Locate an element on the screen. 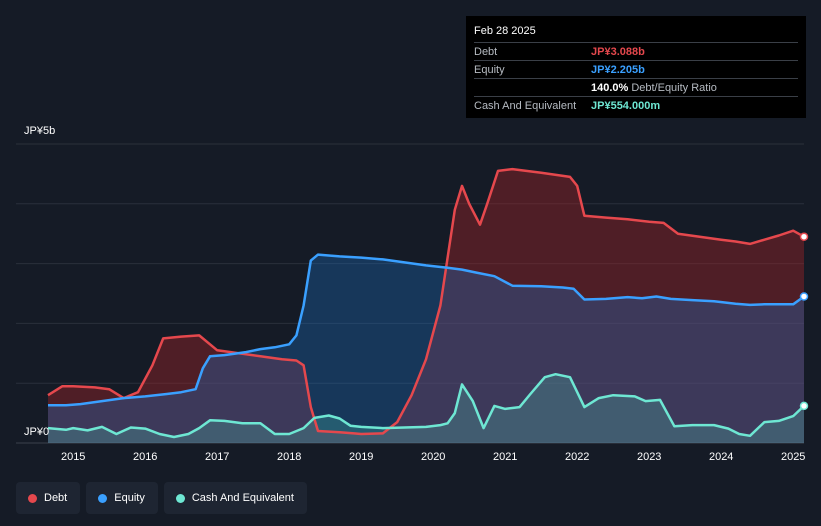 Image resolution: width=821 pixels, height=526 pixels. y-tick-label: JP¥0 is located at coordinates (36, 432).